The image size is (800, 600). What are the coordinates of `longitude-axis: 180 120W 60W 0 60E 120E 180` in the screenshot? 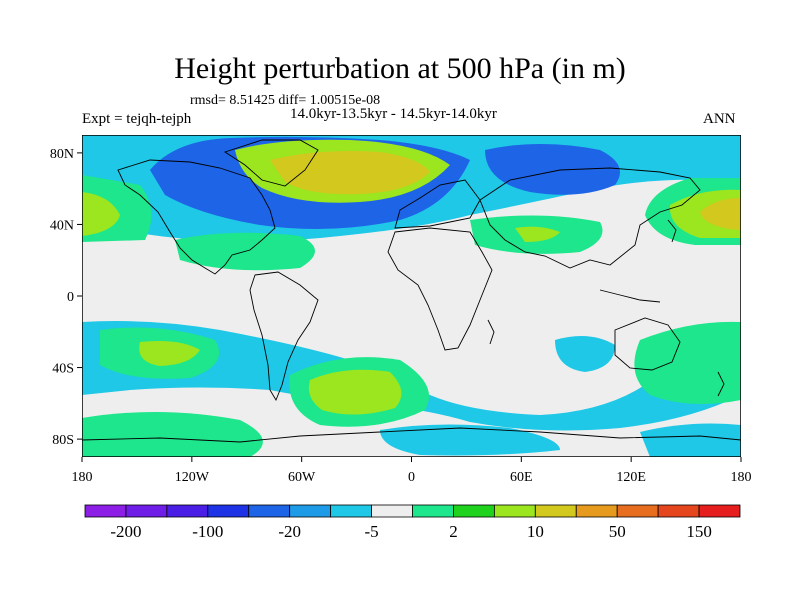 It's located at (412, 471).